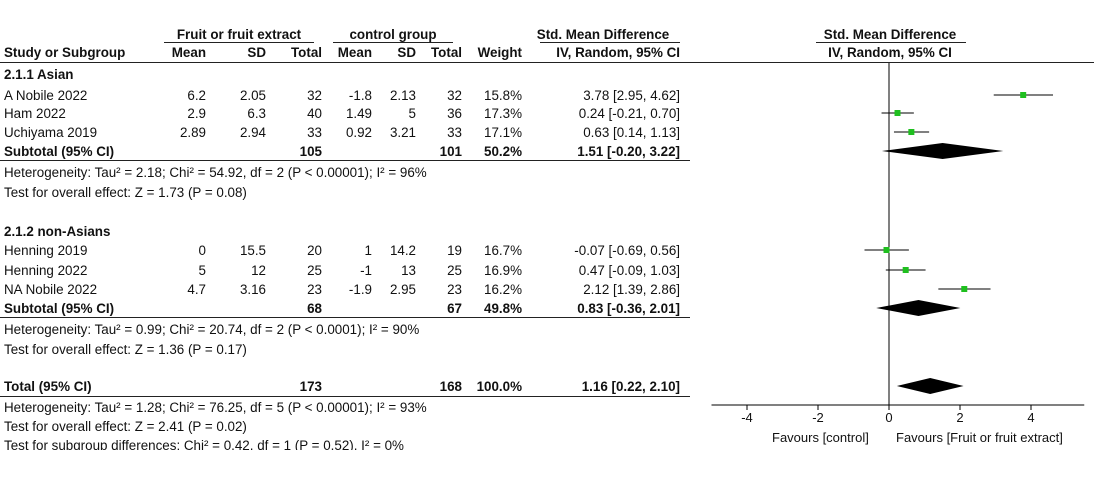 The width and height of the screenshot is (1094, 487). Describe the element at coordinates (408, 270) in the screenshot. I see `sd2: 13` at that location.